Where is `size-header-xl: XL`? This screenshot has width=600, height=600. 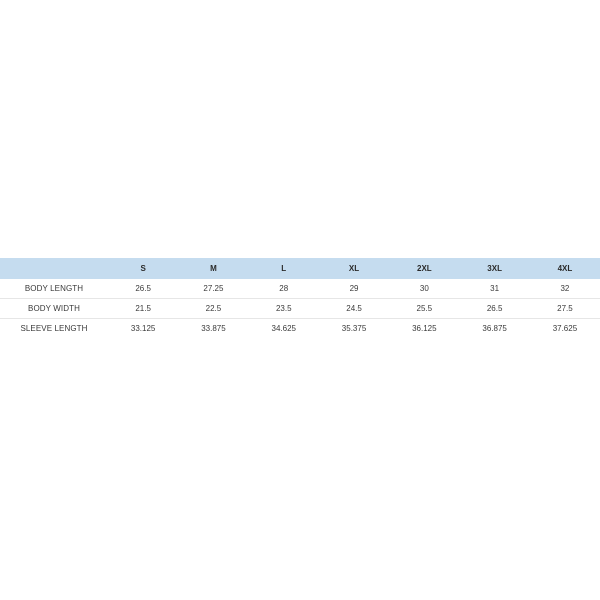
size-header-xl: XL is located at coordinates (354, 268).